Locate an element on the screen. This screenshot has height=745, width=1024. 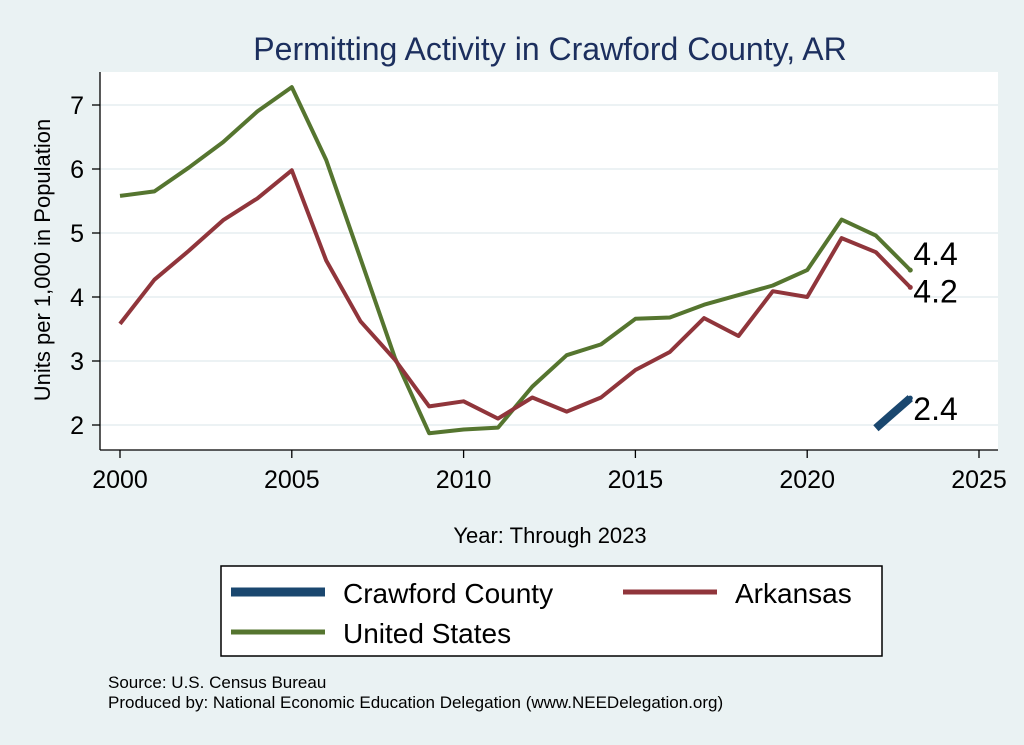
x-axis-title: Year: Through 2023 is located at coordinates (549, 535).